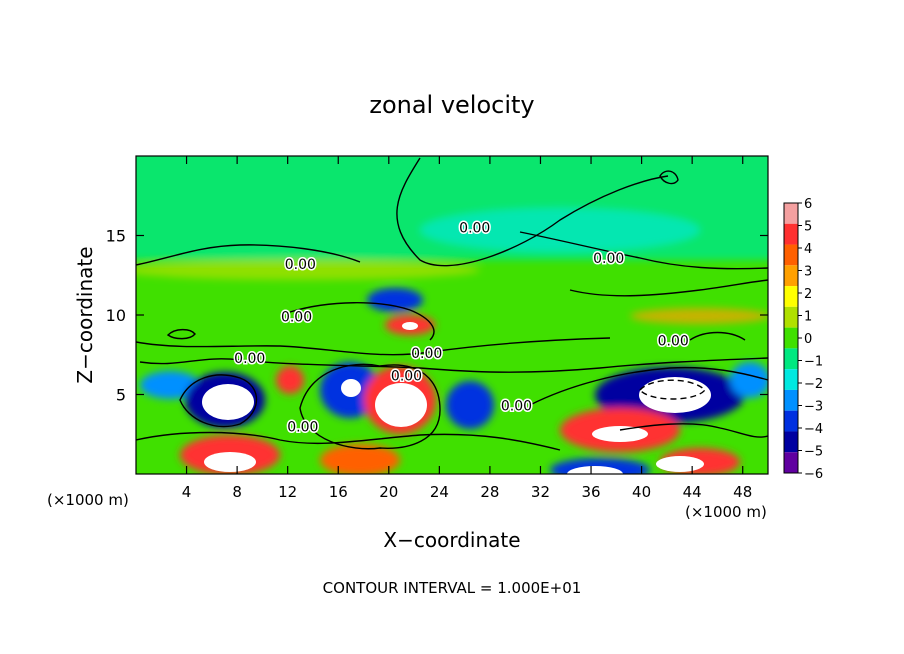 This screenshot has width=904, height=654. What do you see at coordinates (808, 294) in the screenshot?
I see `colorbar-label: 2` at bounding box center [808, 294].